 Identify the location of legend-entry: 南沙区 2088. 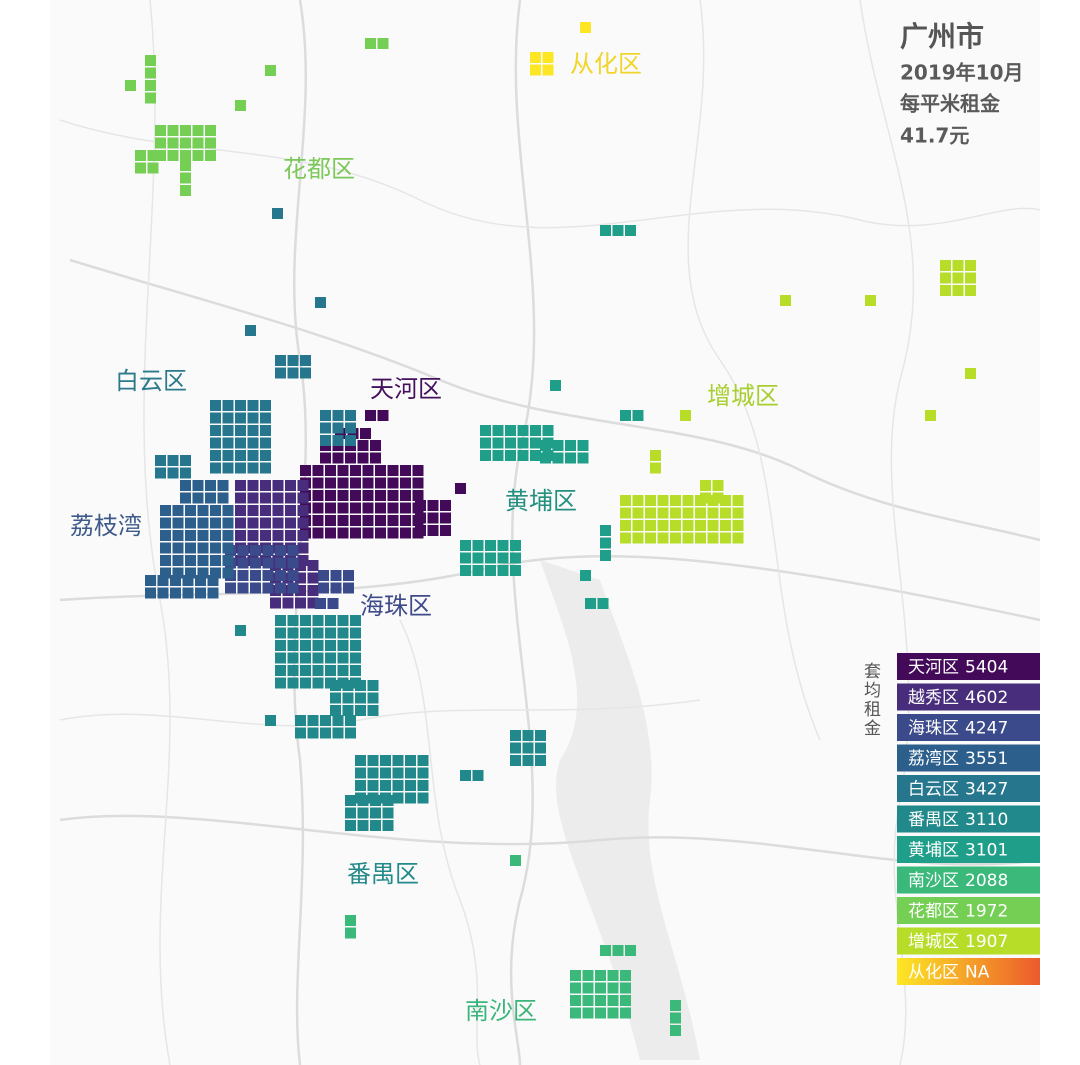
(958, 881).